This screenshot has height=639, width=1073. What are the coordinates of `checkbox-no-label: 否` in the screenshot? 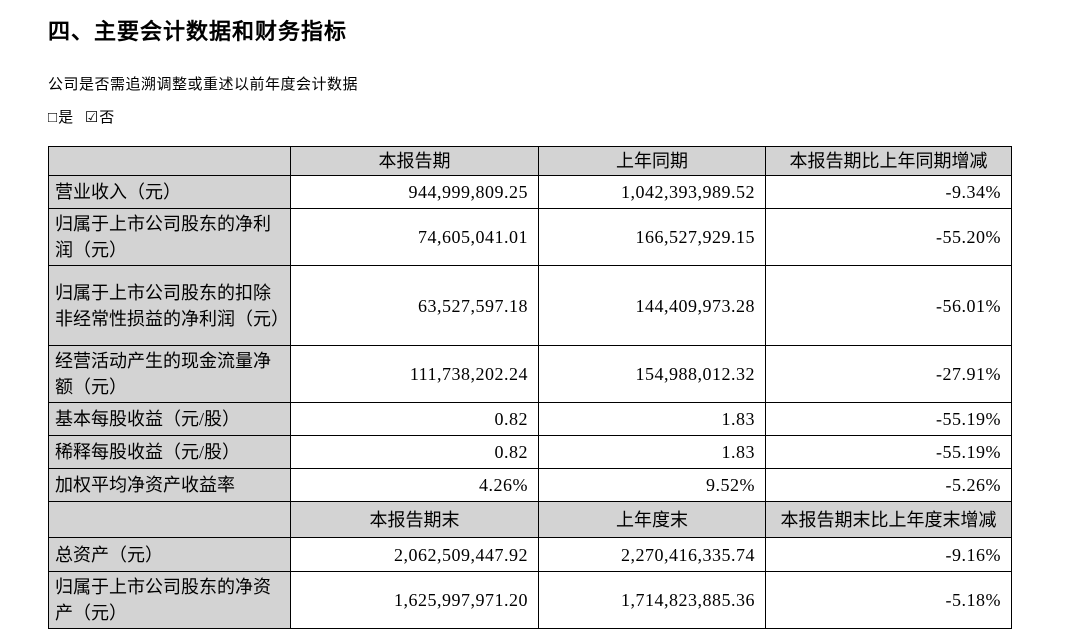 It's located at (107, 118).